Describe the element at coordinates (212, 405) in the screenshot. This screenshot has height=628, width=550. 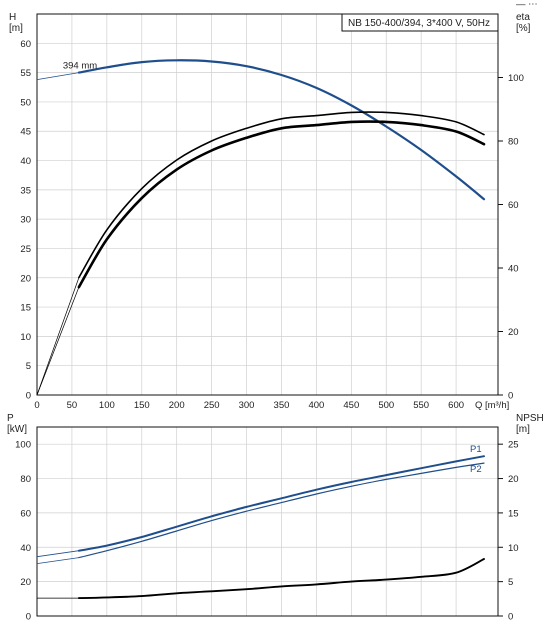
I see `x-tick-label: 250` at that location.